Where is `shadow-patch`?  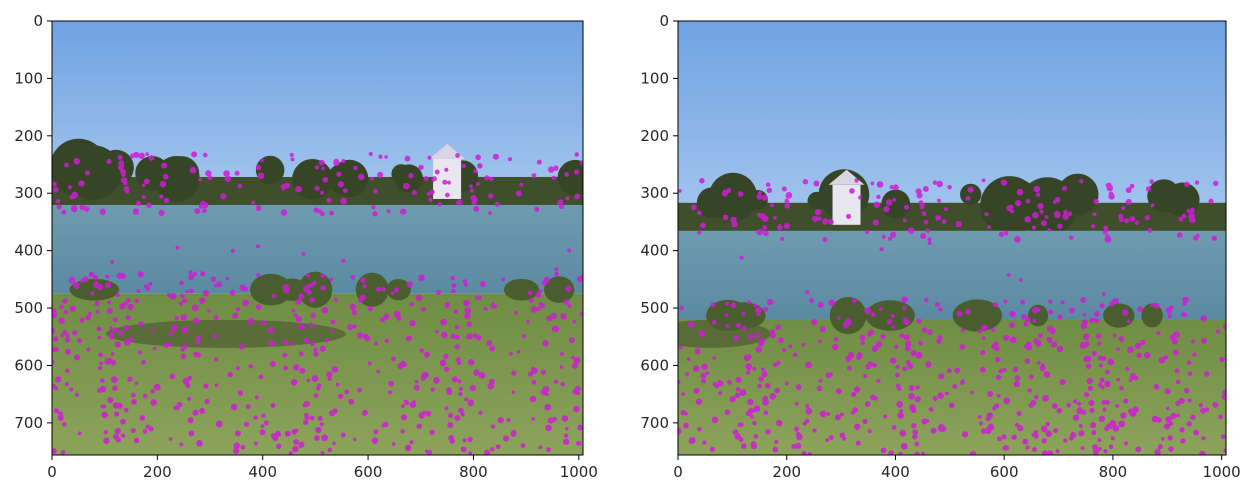 shadow-patch is located at coordinates (724, 333).